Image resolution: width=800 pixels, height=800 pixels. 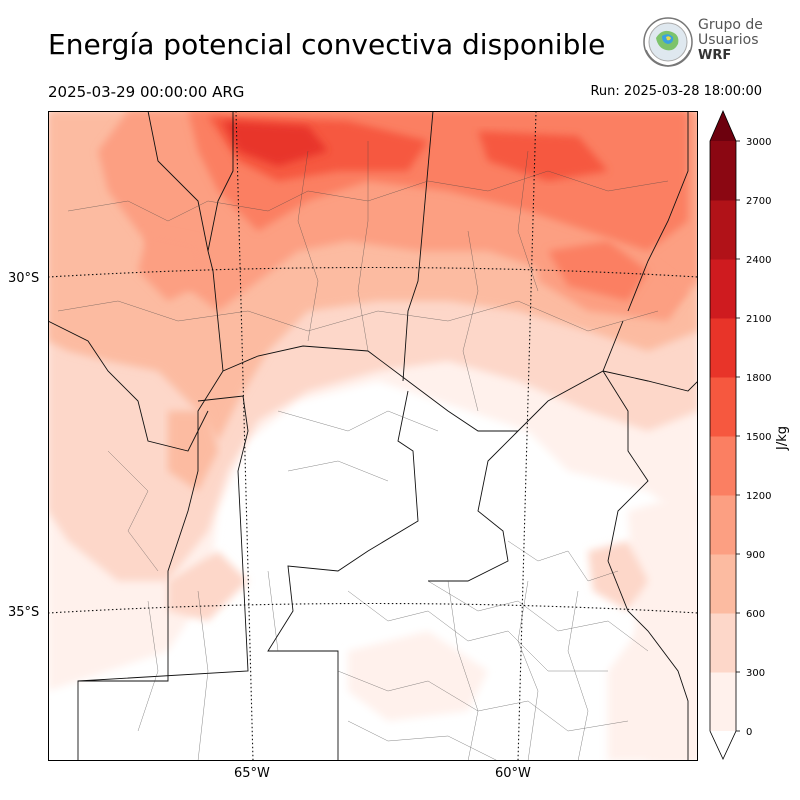 I want to click on colorbar-tick-label: 300, so click(x=755, y=673).